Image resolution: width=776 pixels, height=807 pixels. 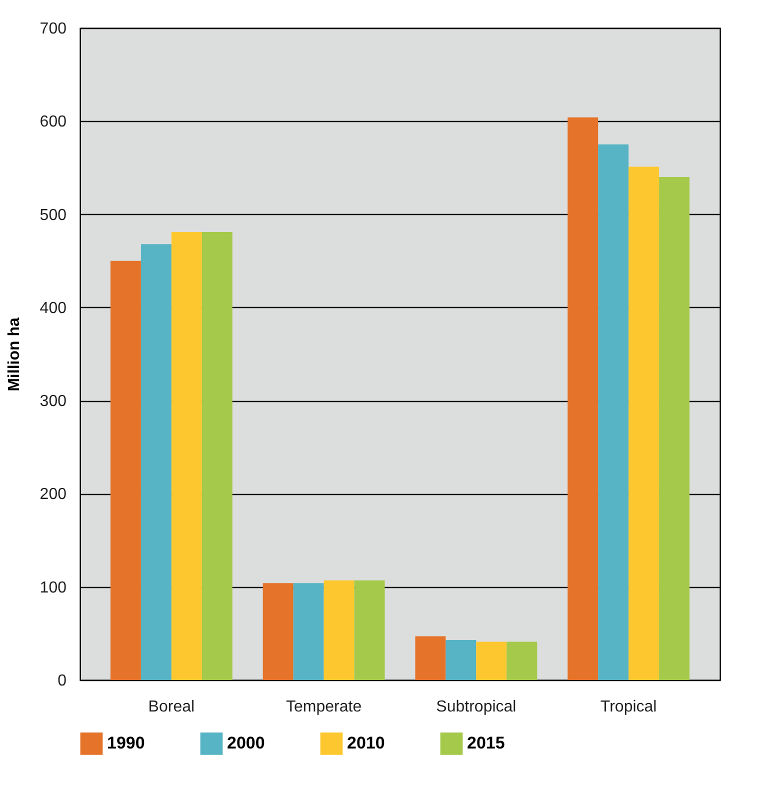 I want to click on legend-label: 2015, so click(x=486, y=743).